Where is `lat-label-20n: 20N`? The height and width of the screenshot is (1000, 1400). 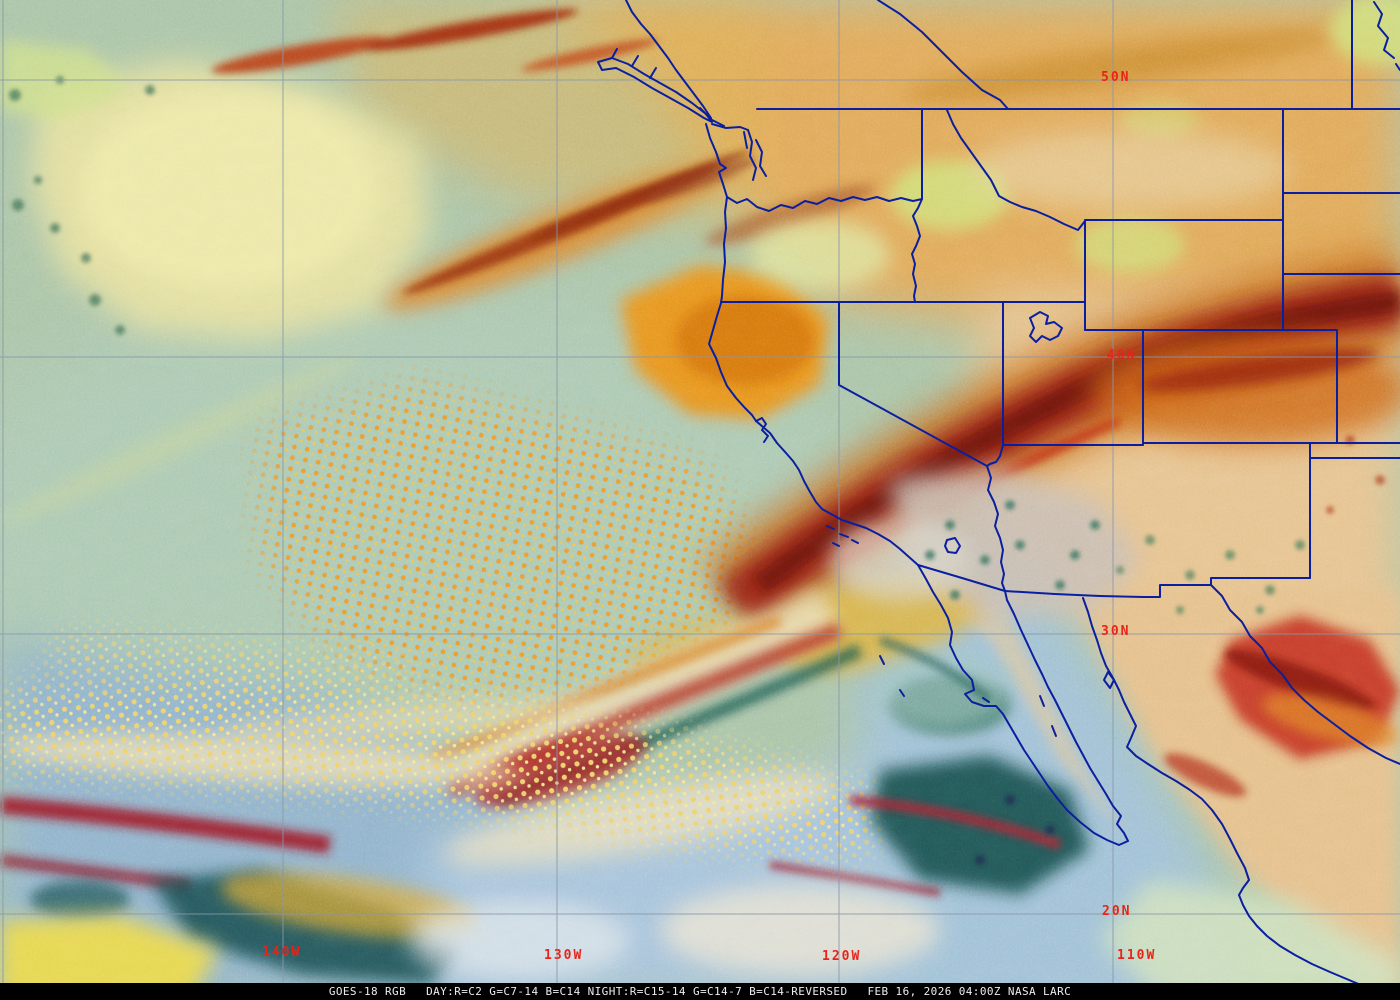
lat-label-20n: 20N is located at coordinates (1117, 911).